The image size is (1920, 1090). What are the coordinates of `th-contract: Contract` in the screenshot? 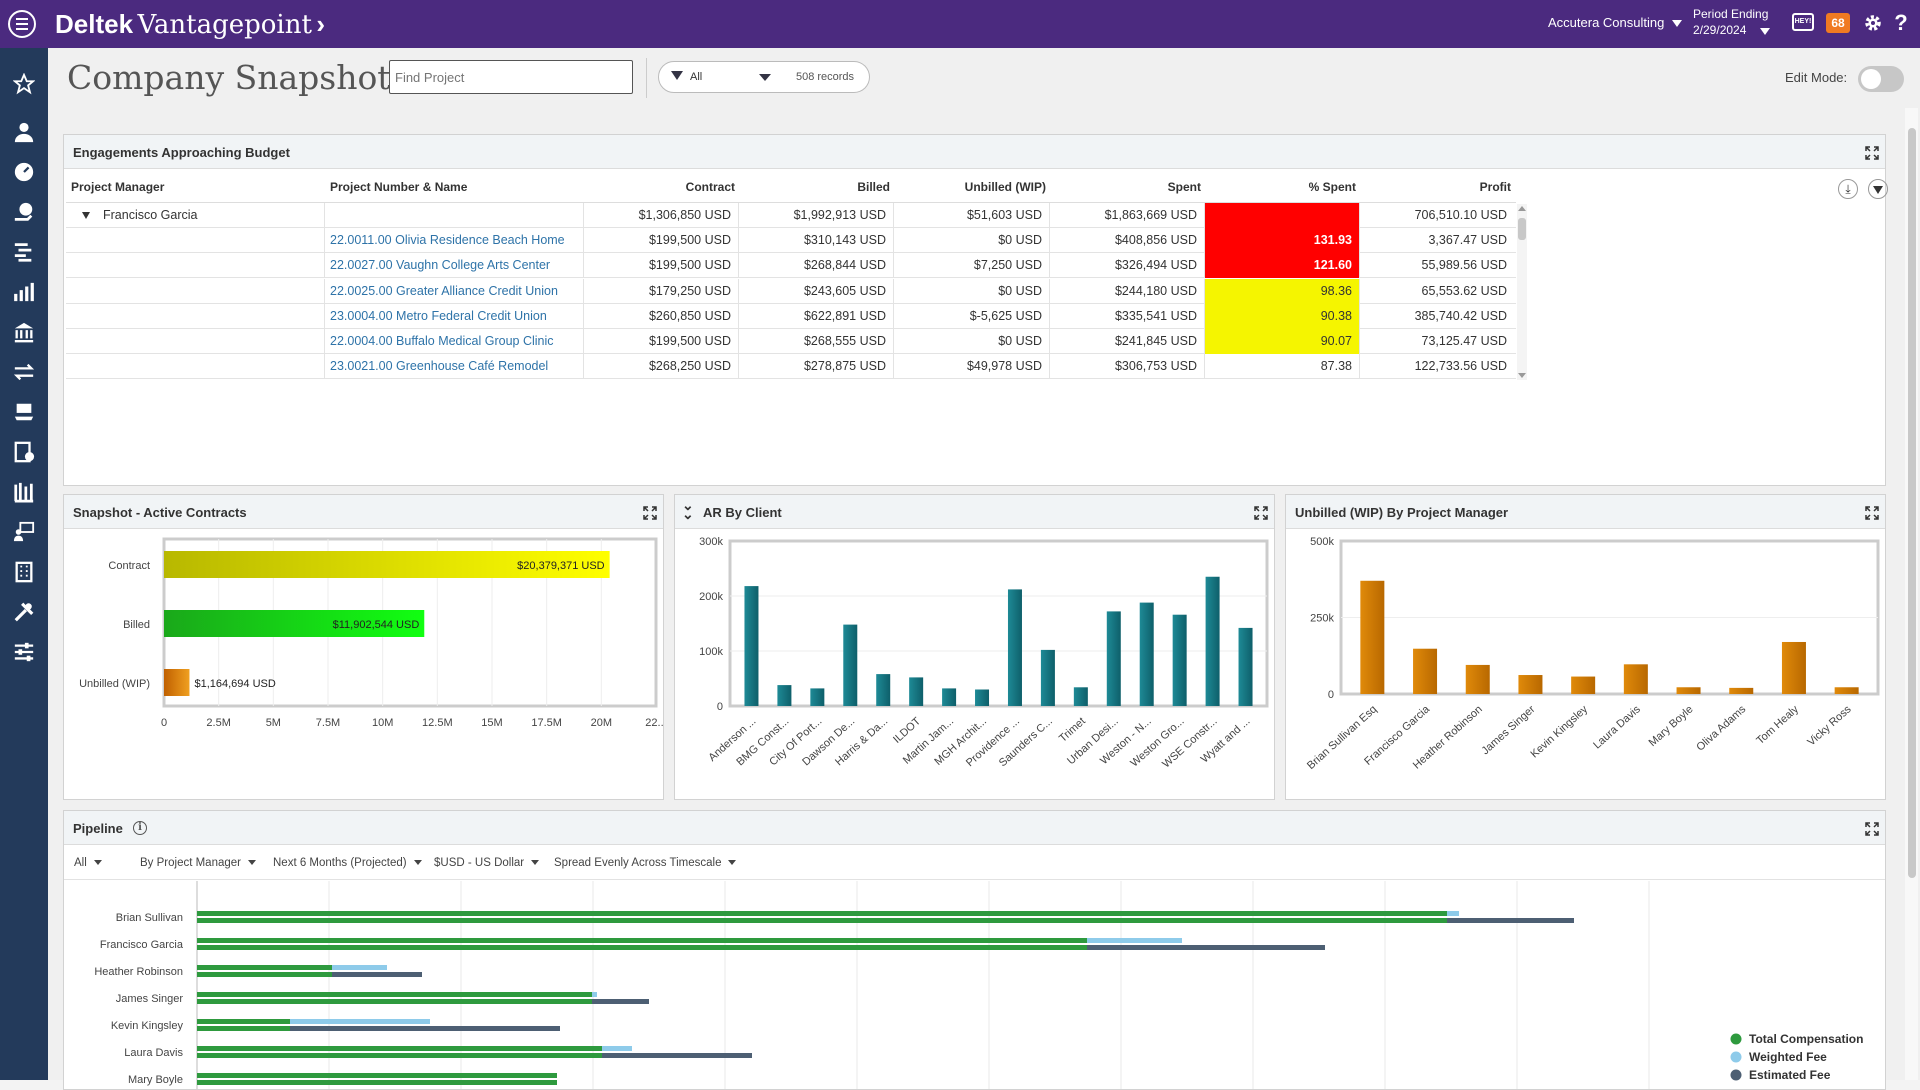 It's located at (710, 187).